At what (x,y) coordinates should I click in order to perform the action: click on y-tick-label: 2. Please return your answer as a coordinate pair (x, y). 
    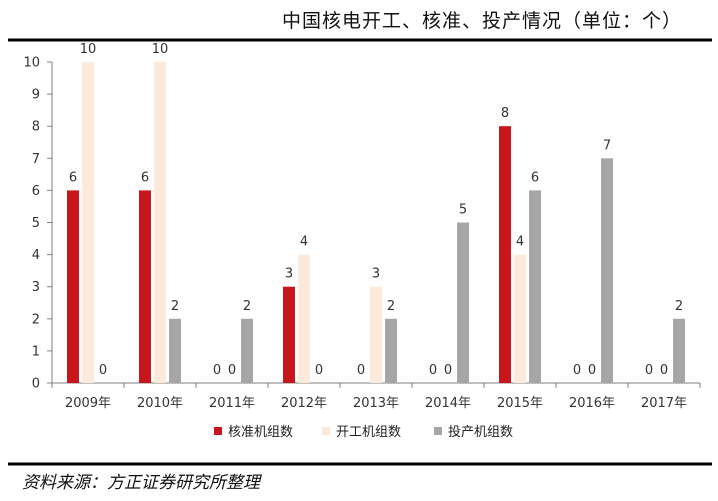
    Looking at the image, I should click on (36, 319).